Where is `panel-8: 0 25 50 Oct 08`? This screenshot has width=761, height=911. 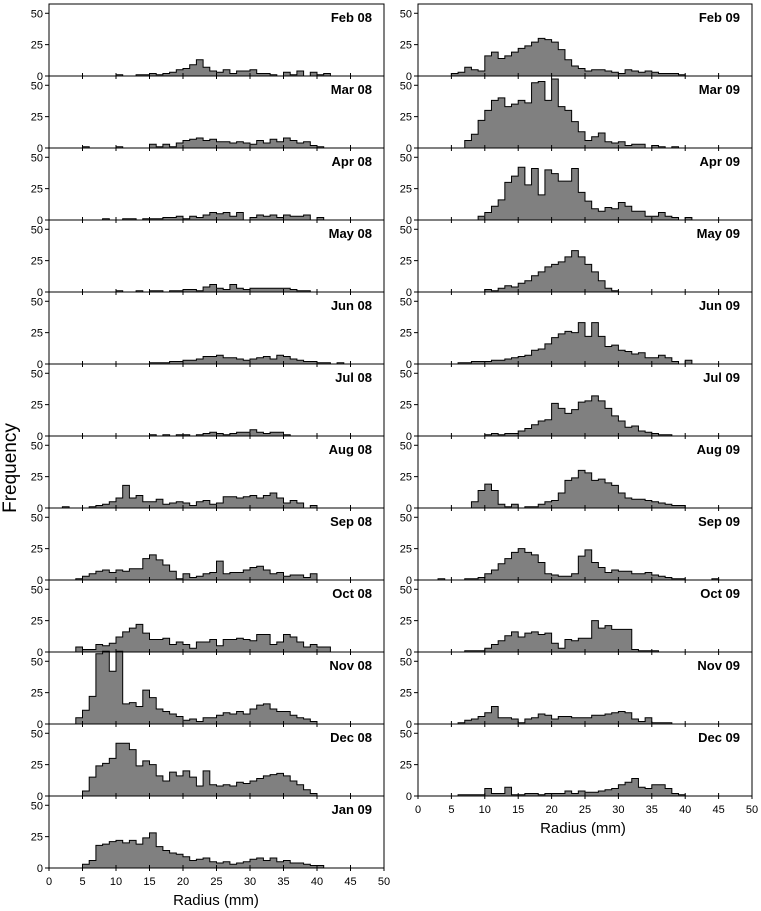
panel-8: 0 25 50 Oct 08 is located at coordinates (208, 619).